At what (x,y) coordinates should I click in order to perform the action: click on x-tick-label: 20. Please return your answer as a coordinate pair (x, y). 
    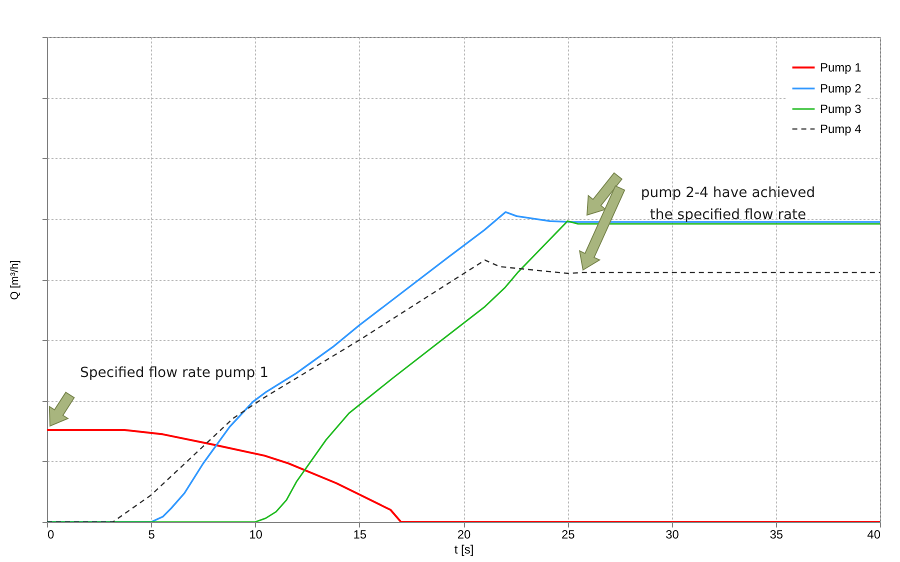
    Looking at the image, I should click on (464, 535).